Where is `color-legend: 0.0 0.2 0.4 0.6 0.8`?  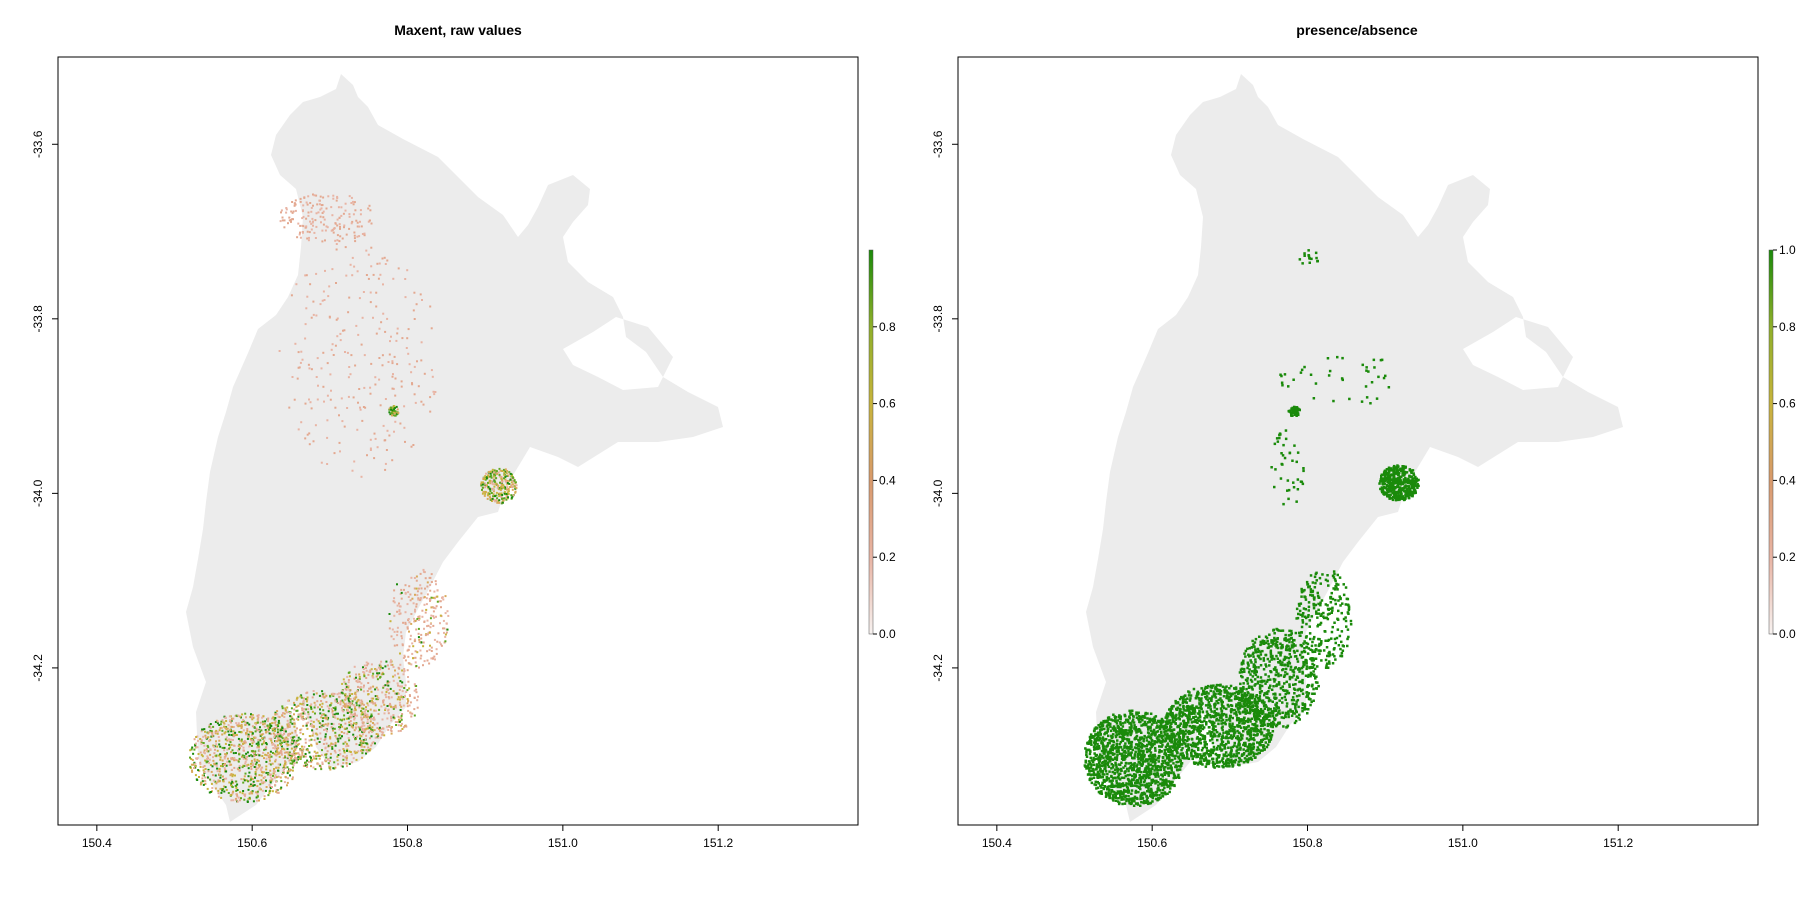 color-legend: 0.0 0.2 0.4 0.6 0.8 is located at coordinates (882, 445).